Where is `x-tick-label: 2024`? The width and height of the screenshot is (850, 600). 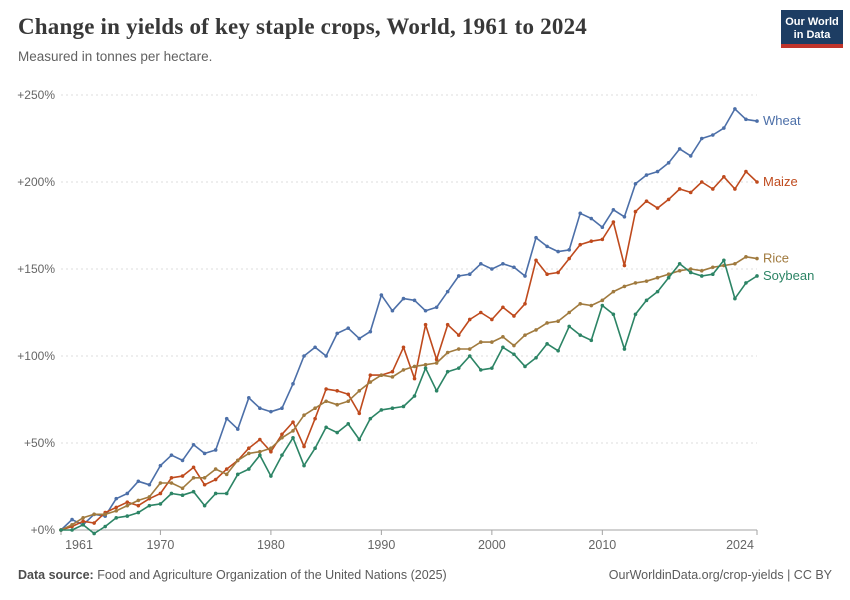
x-tick-label: 2024 is located at coordinates (740, 545).